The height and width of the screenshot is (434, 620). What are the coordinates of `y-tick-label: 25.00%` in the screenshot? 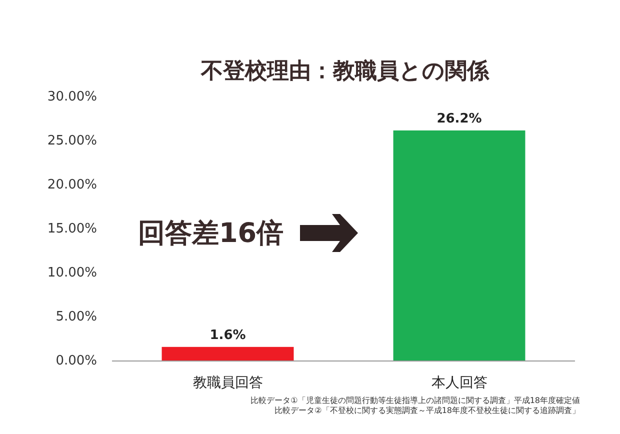 It's located at (72, 141).